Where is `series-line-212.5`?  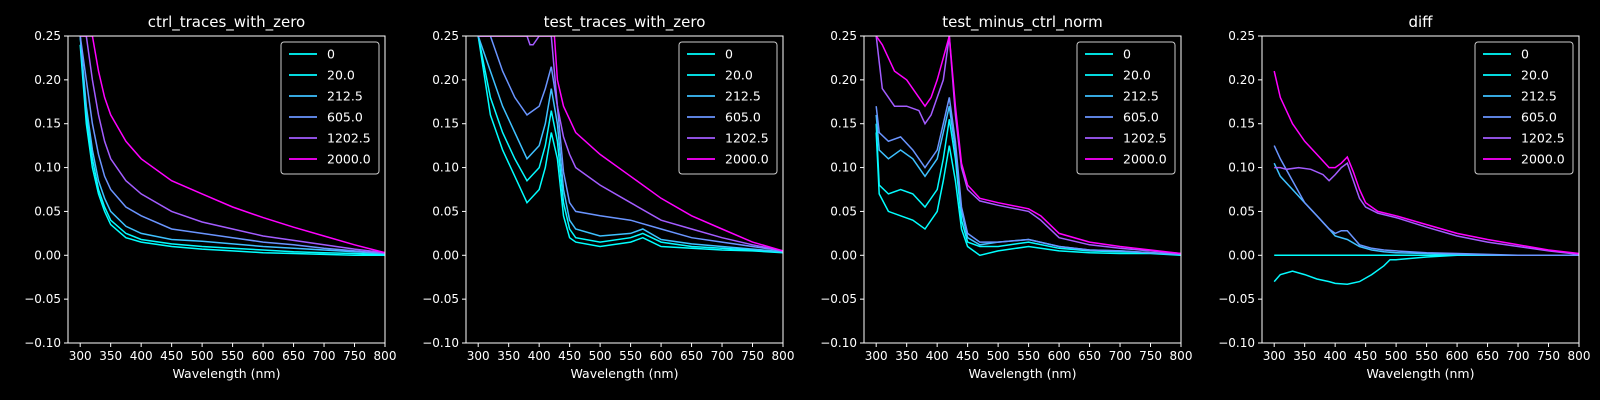 series-line-212.5 is located at coordinates (232, 145).